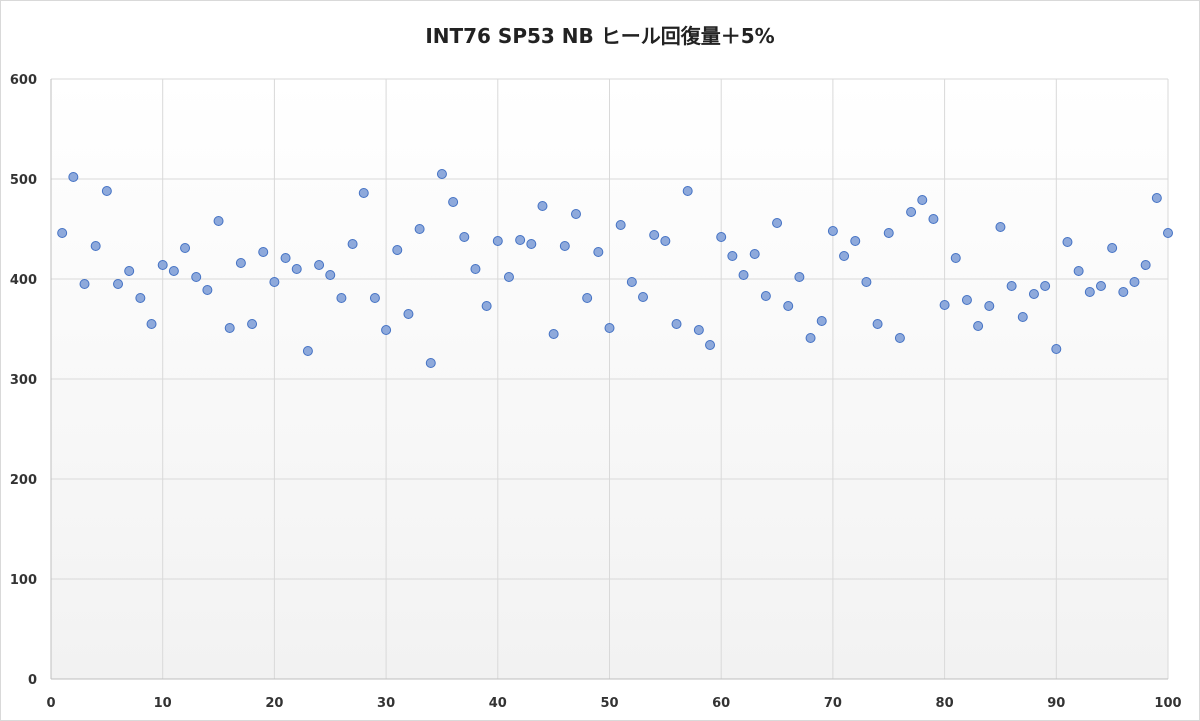 The image size is (1200, 721). I want to click on x-tick-label: 100, so click(1167, 703).